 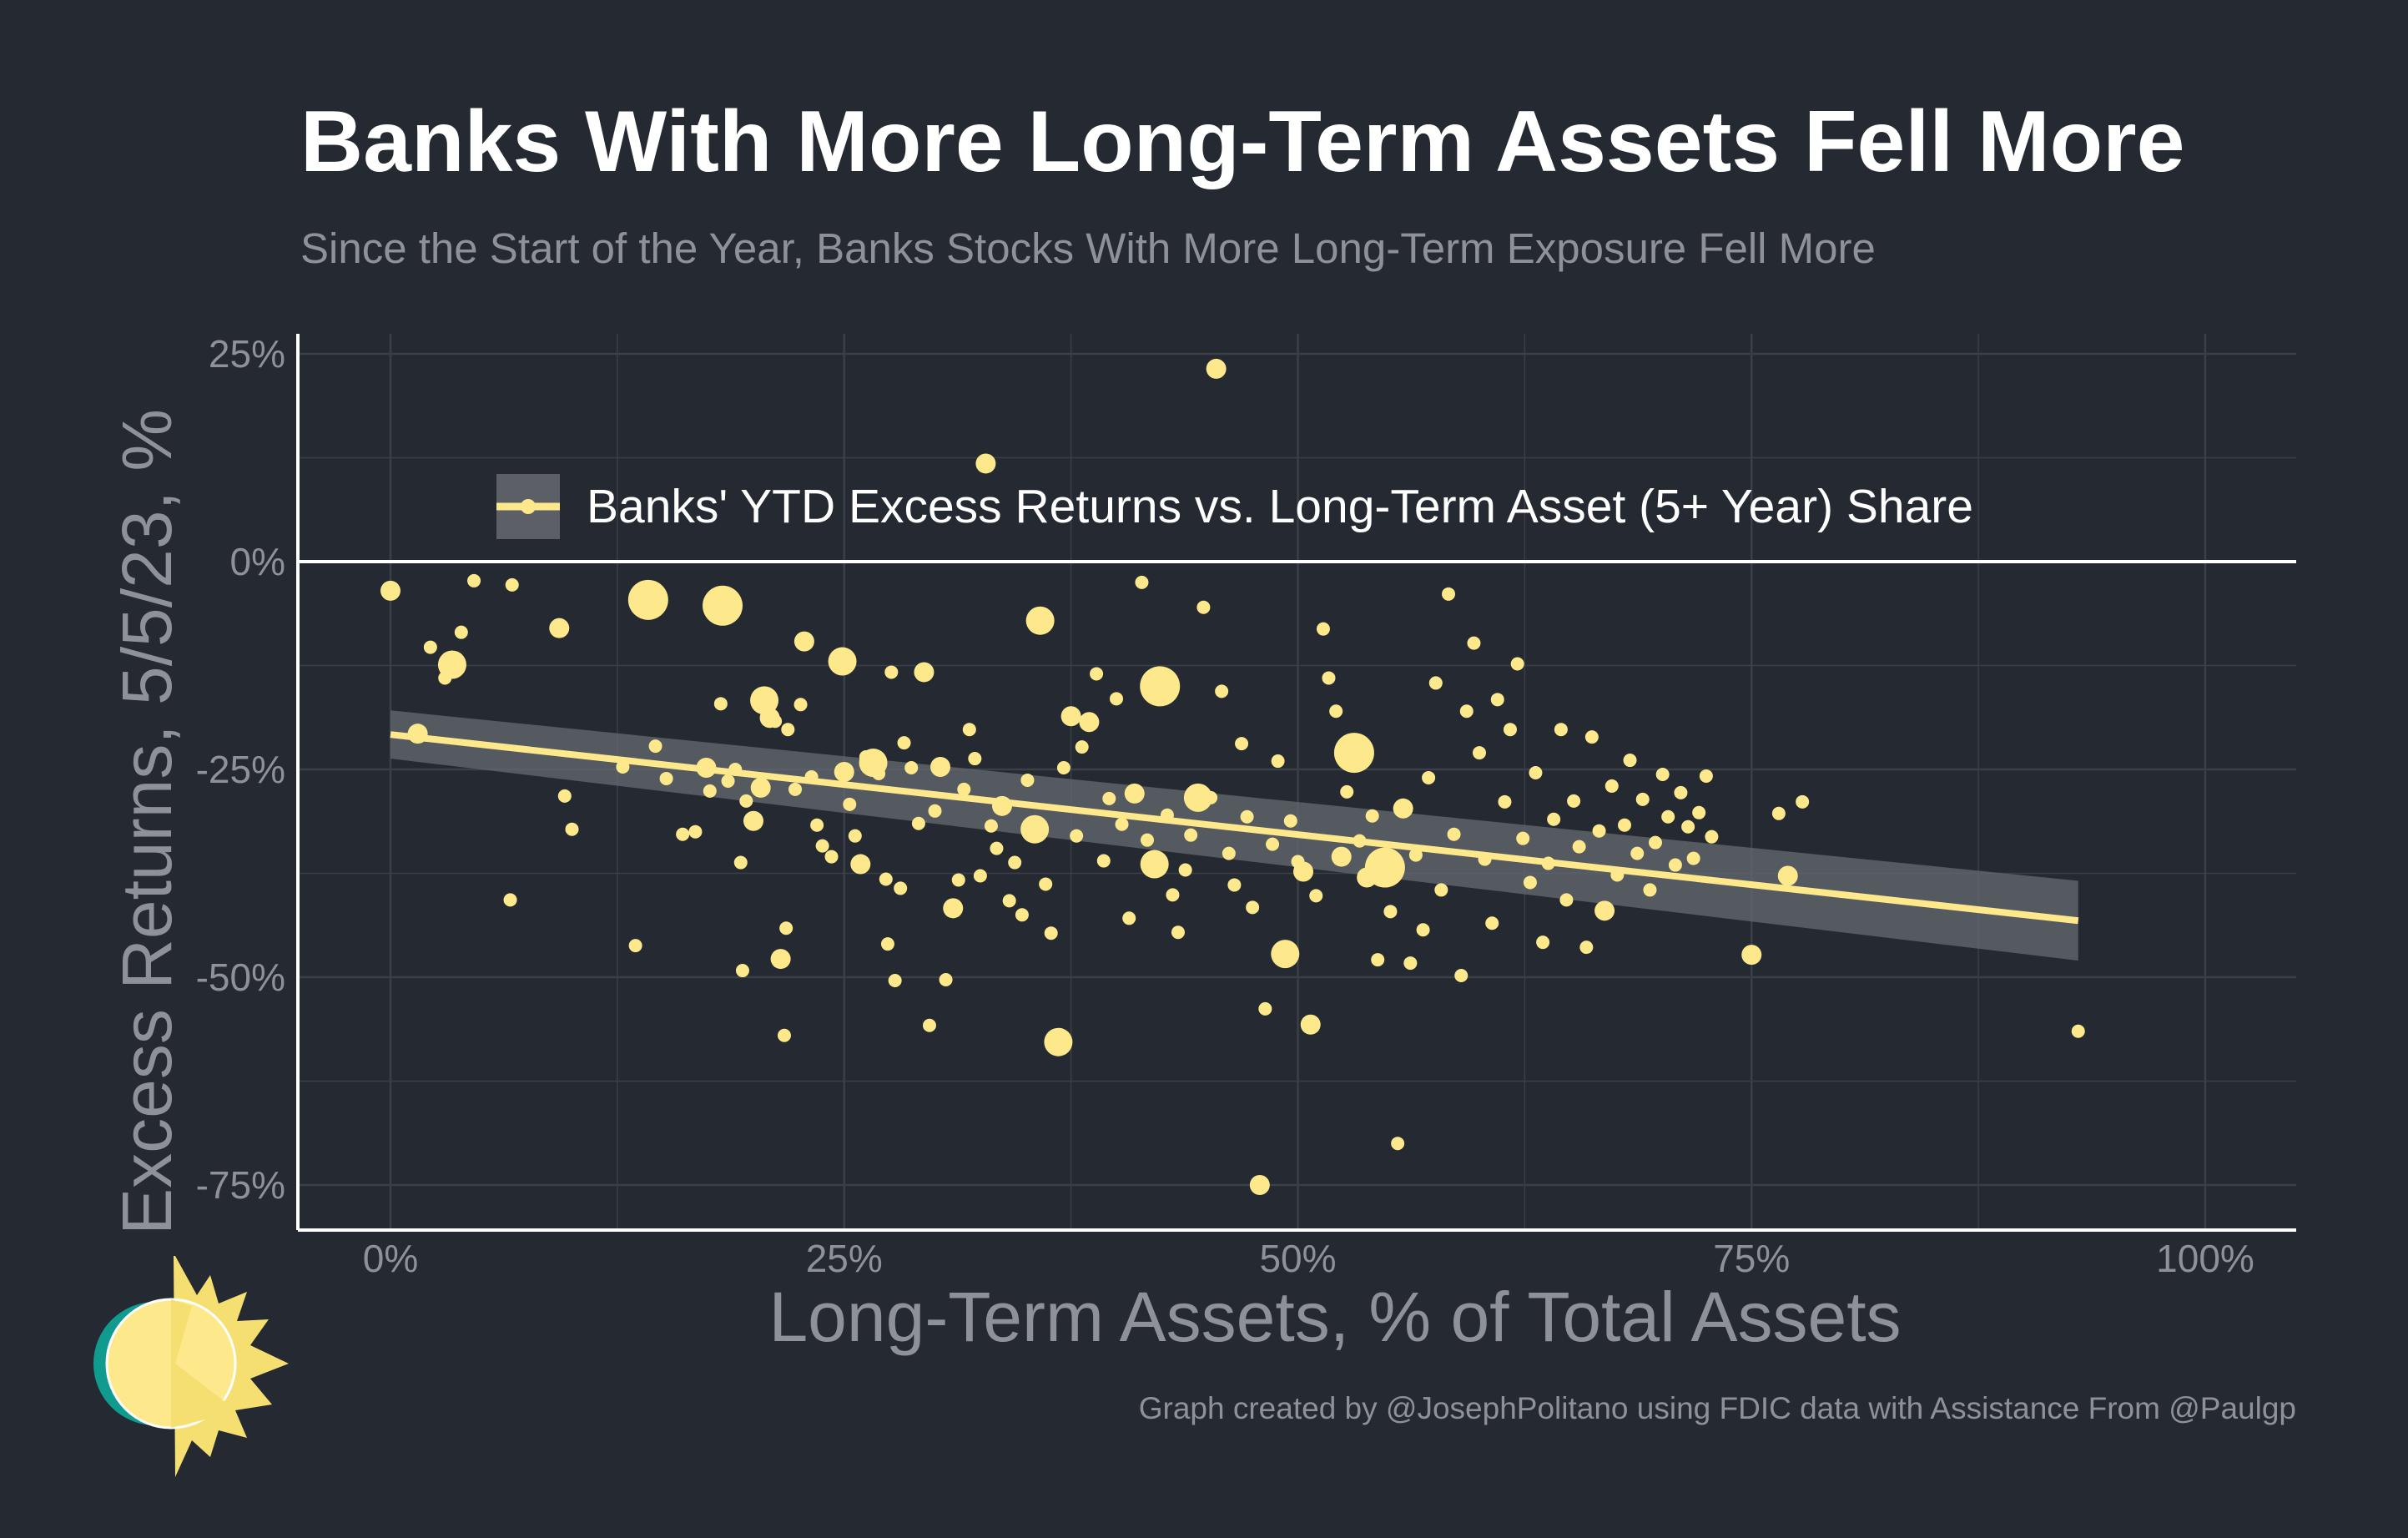 What do you see at coordinates (2205, 1258) in the screenshot?
I see `x-tick-label: 100%` at bounding box center [2205, 1258].